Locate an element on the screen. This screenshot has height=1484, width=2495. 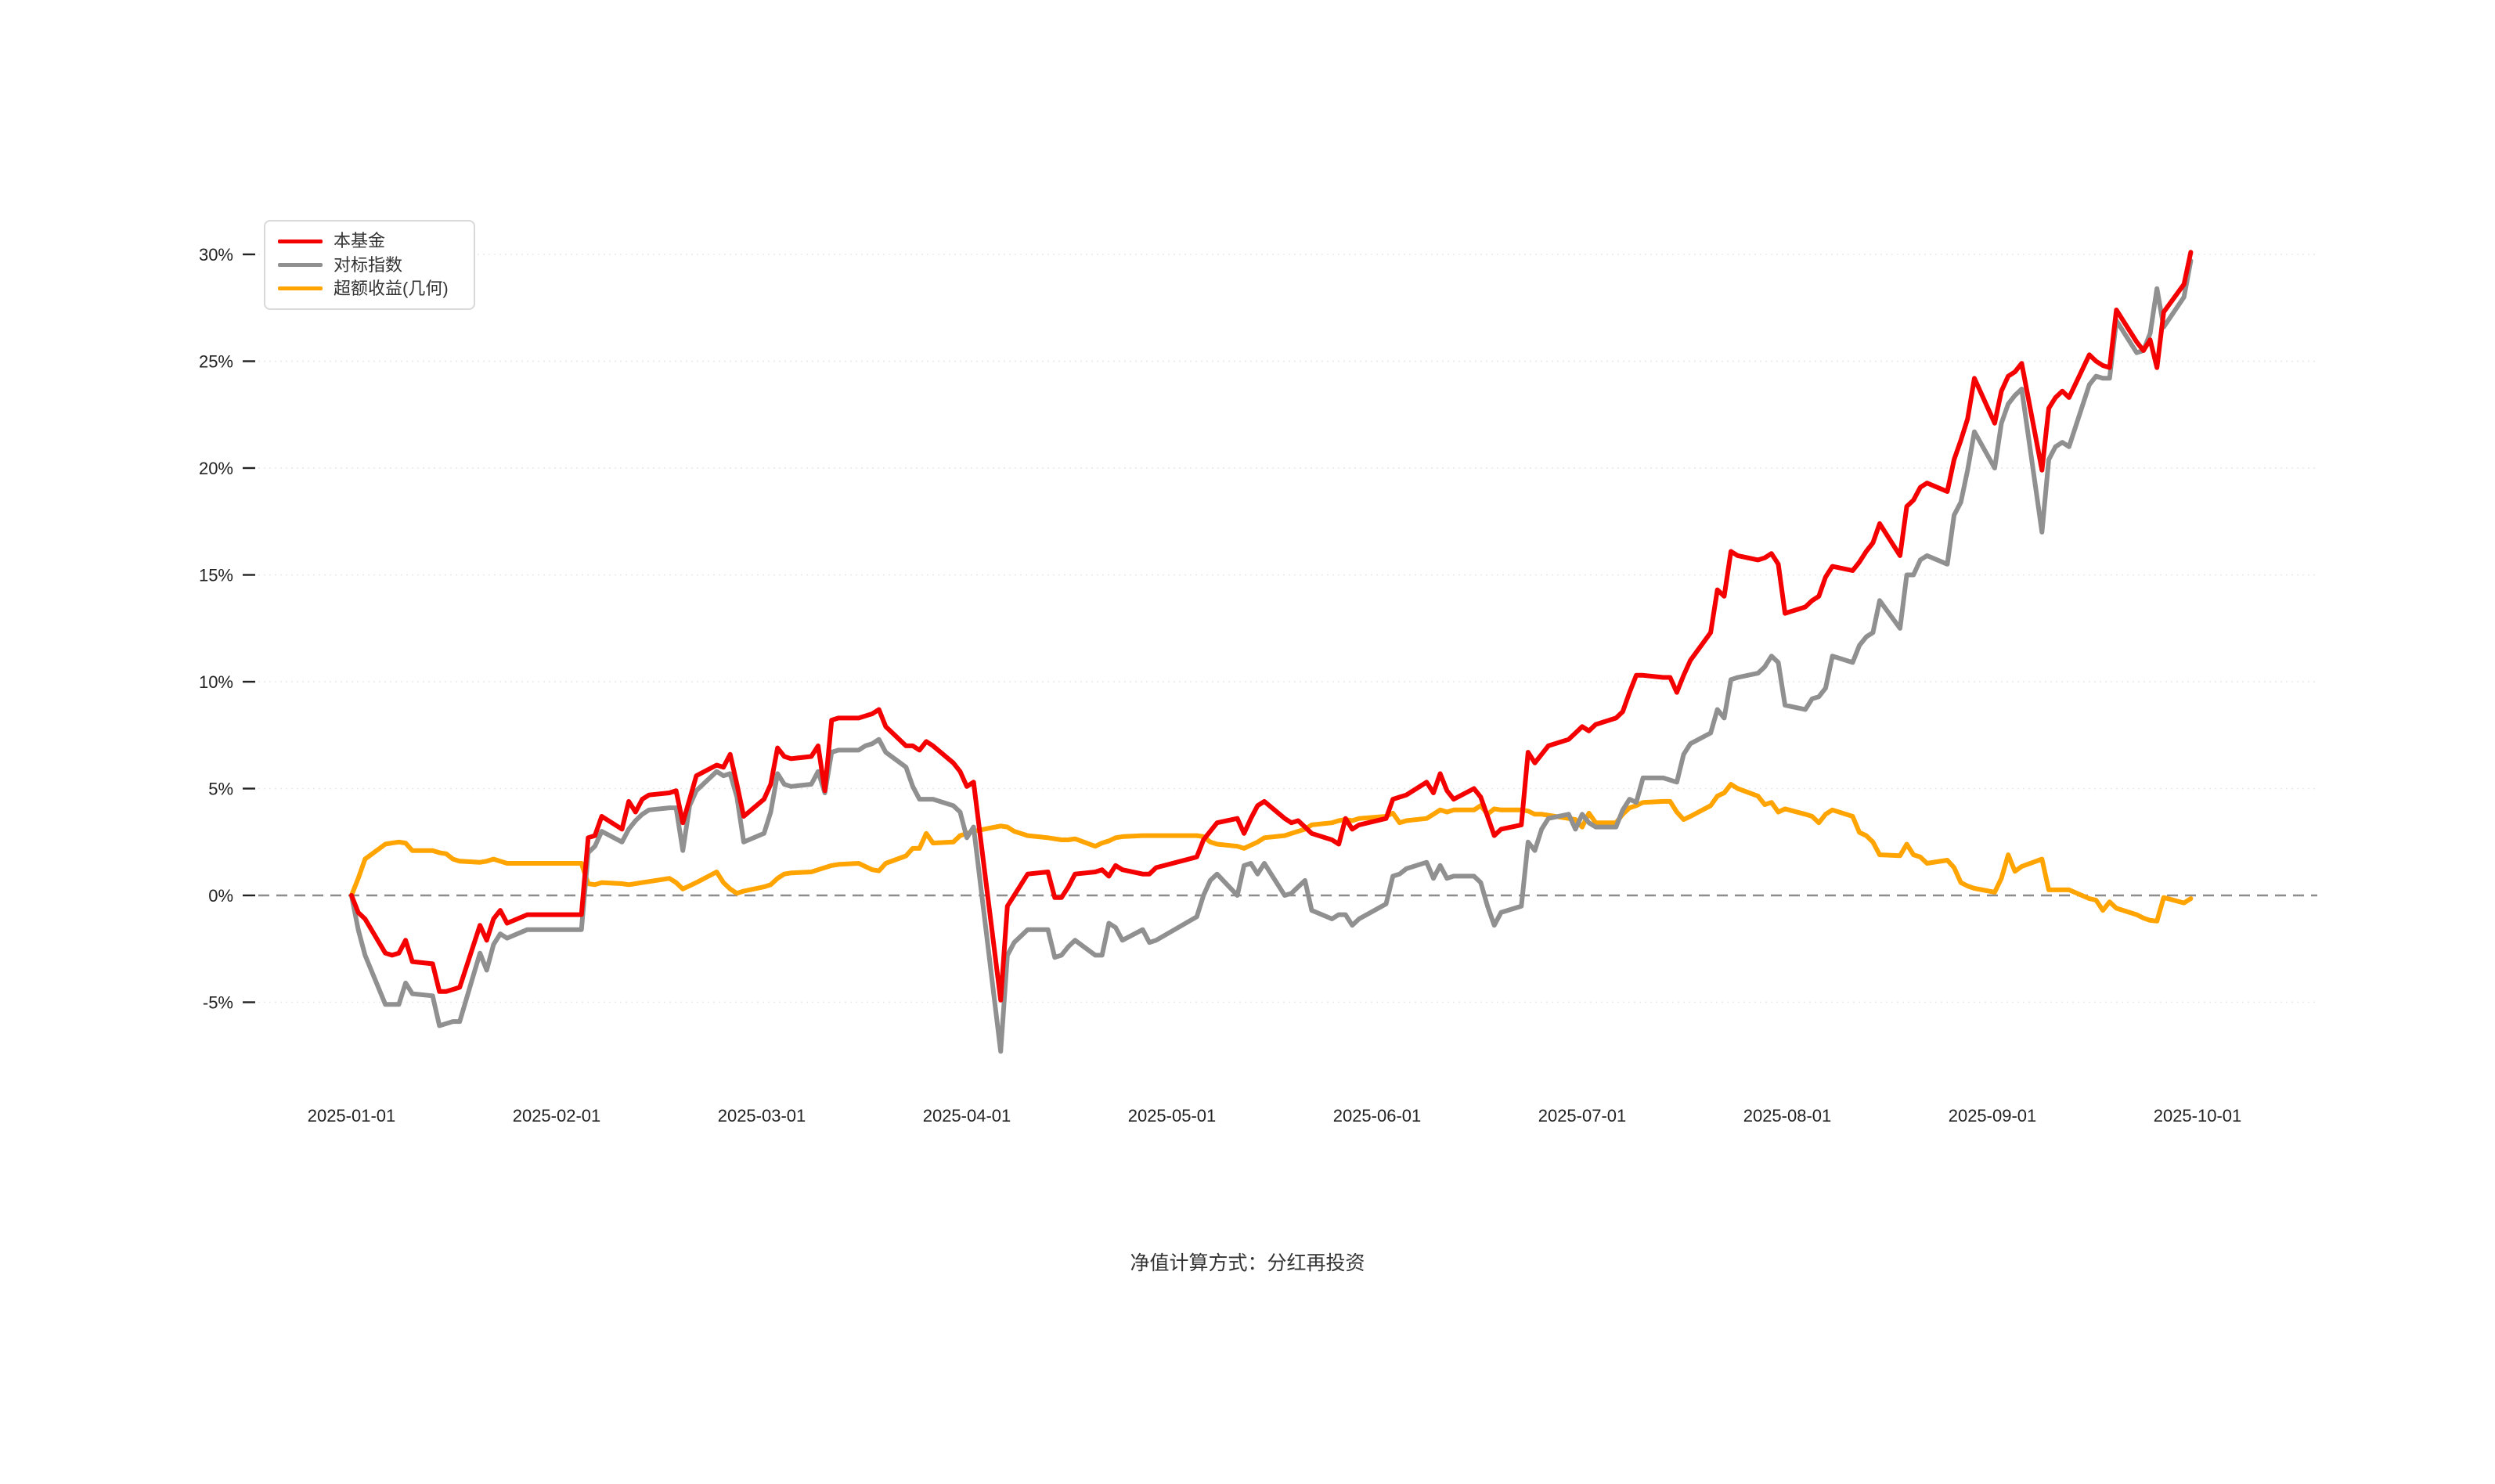
benchmark-swatch-icon is located at coordinates (300, 265).